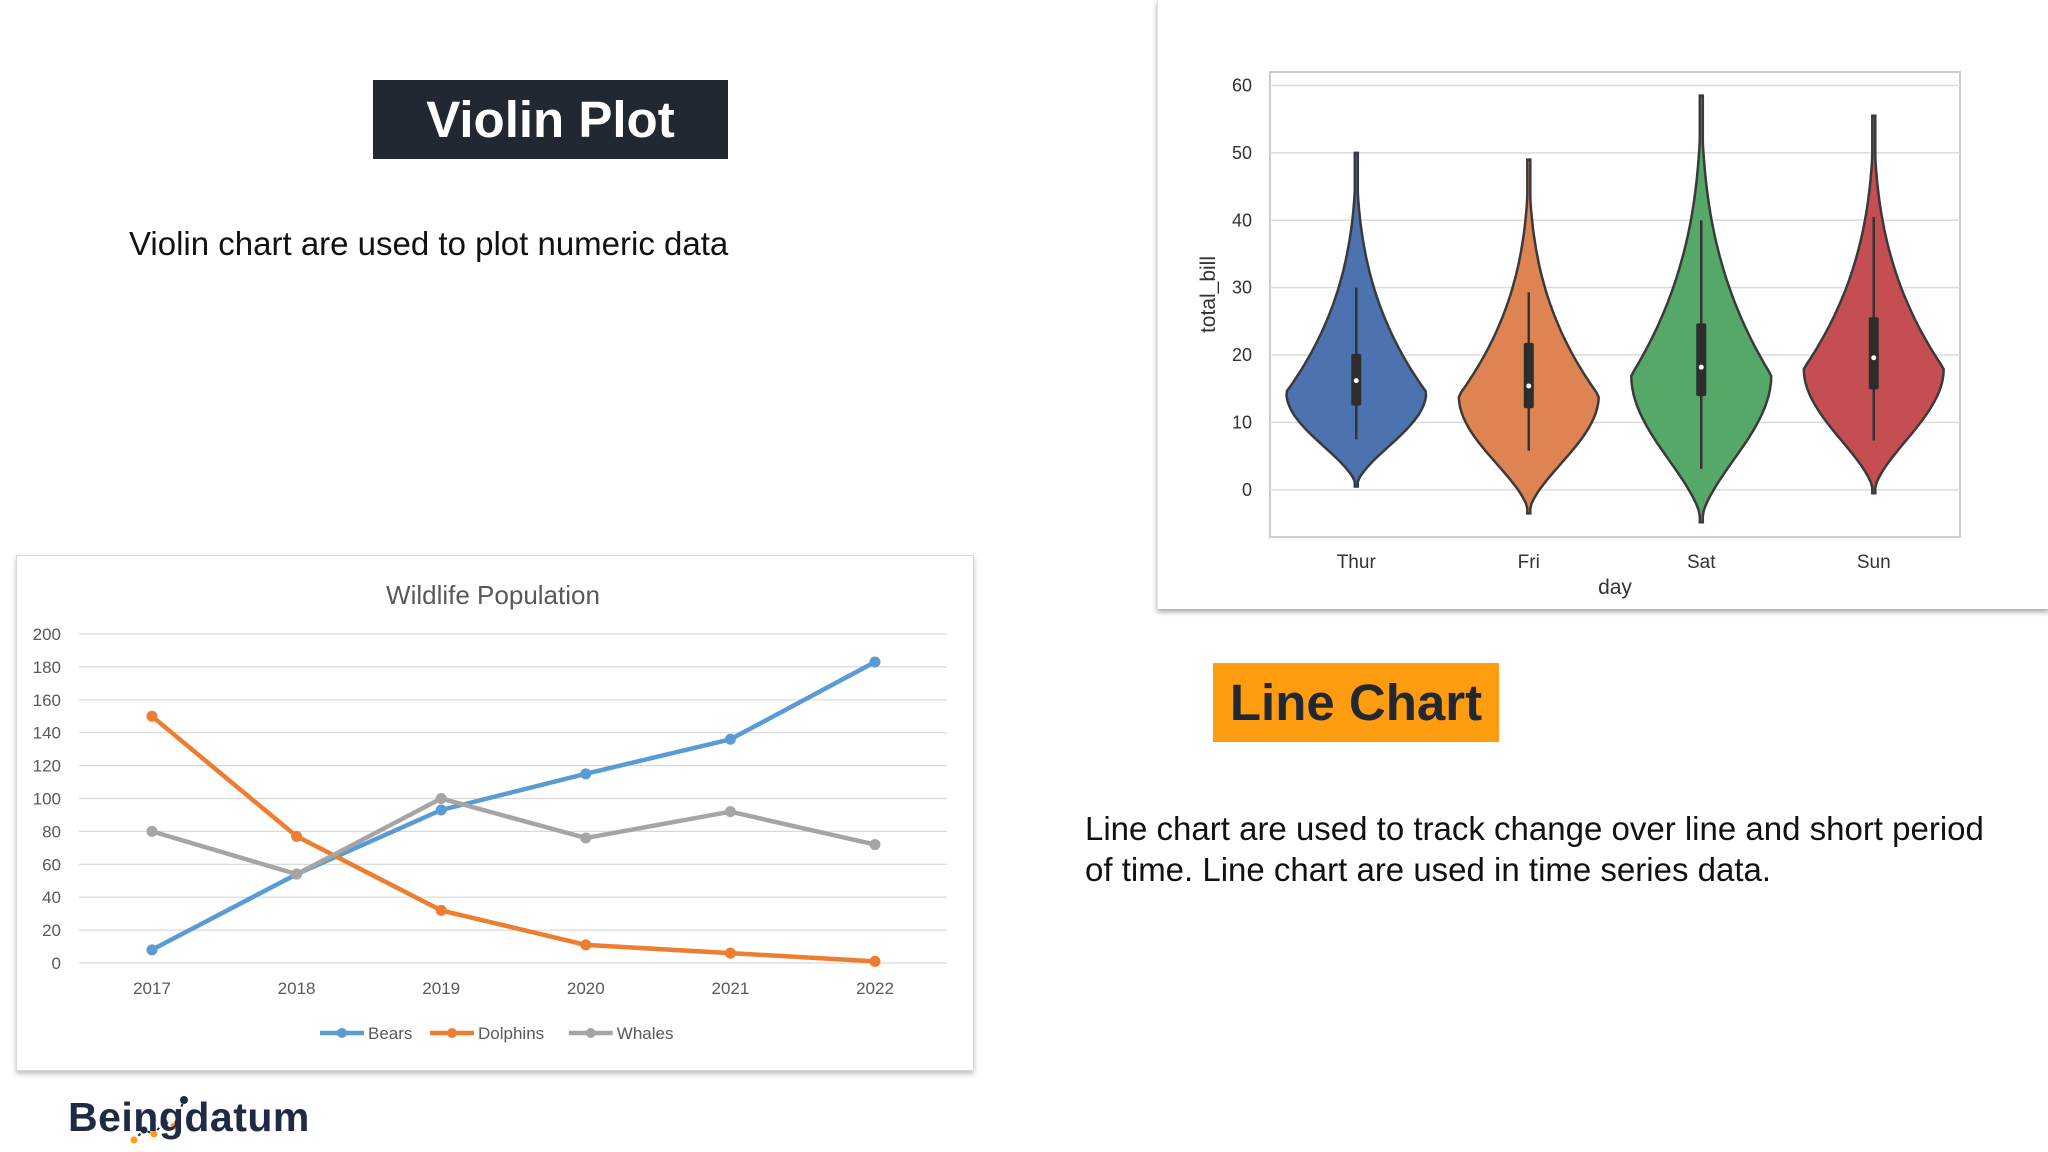  I want to click on x-tick-label: 2019, so click(441, 988).